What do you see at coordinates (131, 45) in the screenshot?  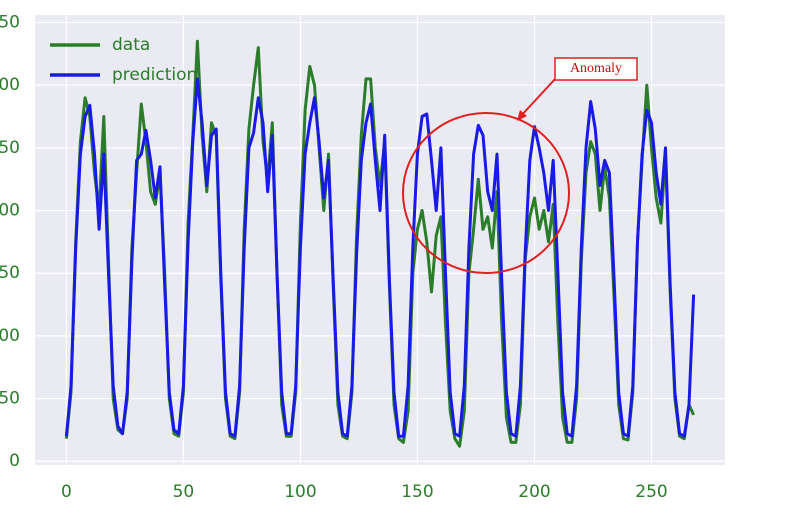 I see `legend-label: data` at bounding box center [131, 45].